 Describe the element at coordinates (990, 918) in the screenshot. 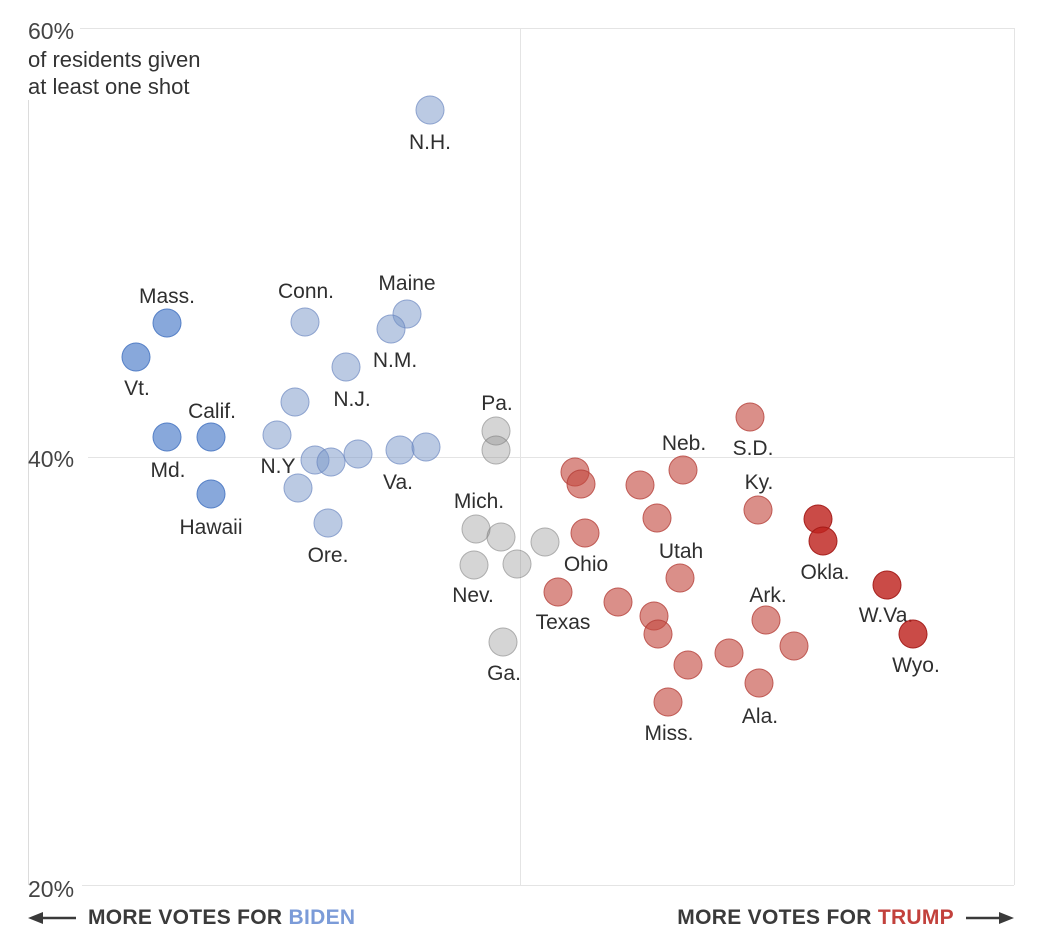

I see `right-arrow-icon` at that location.